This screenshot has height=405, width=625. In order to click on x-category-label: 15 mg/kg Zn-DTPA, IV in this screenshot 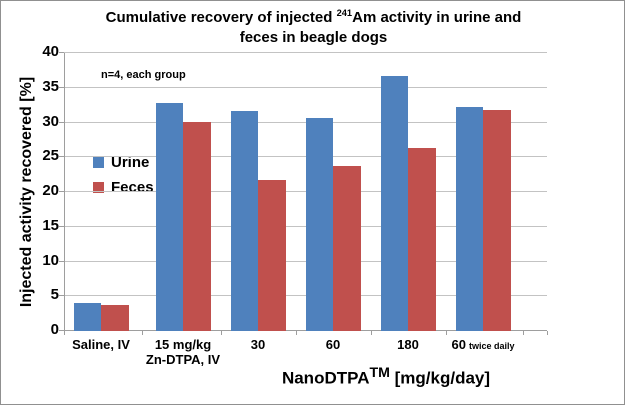, I will do `click(183, 352)`.